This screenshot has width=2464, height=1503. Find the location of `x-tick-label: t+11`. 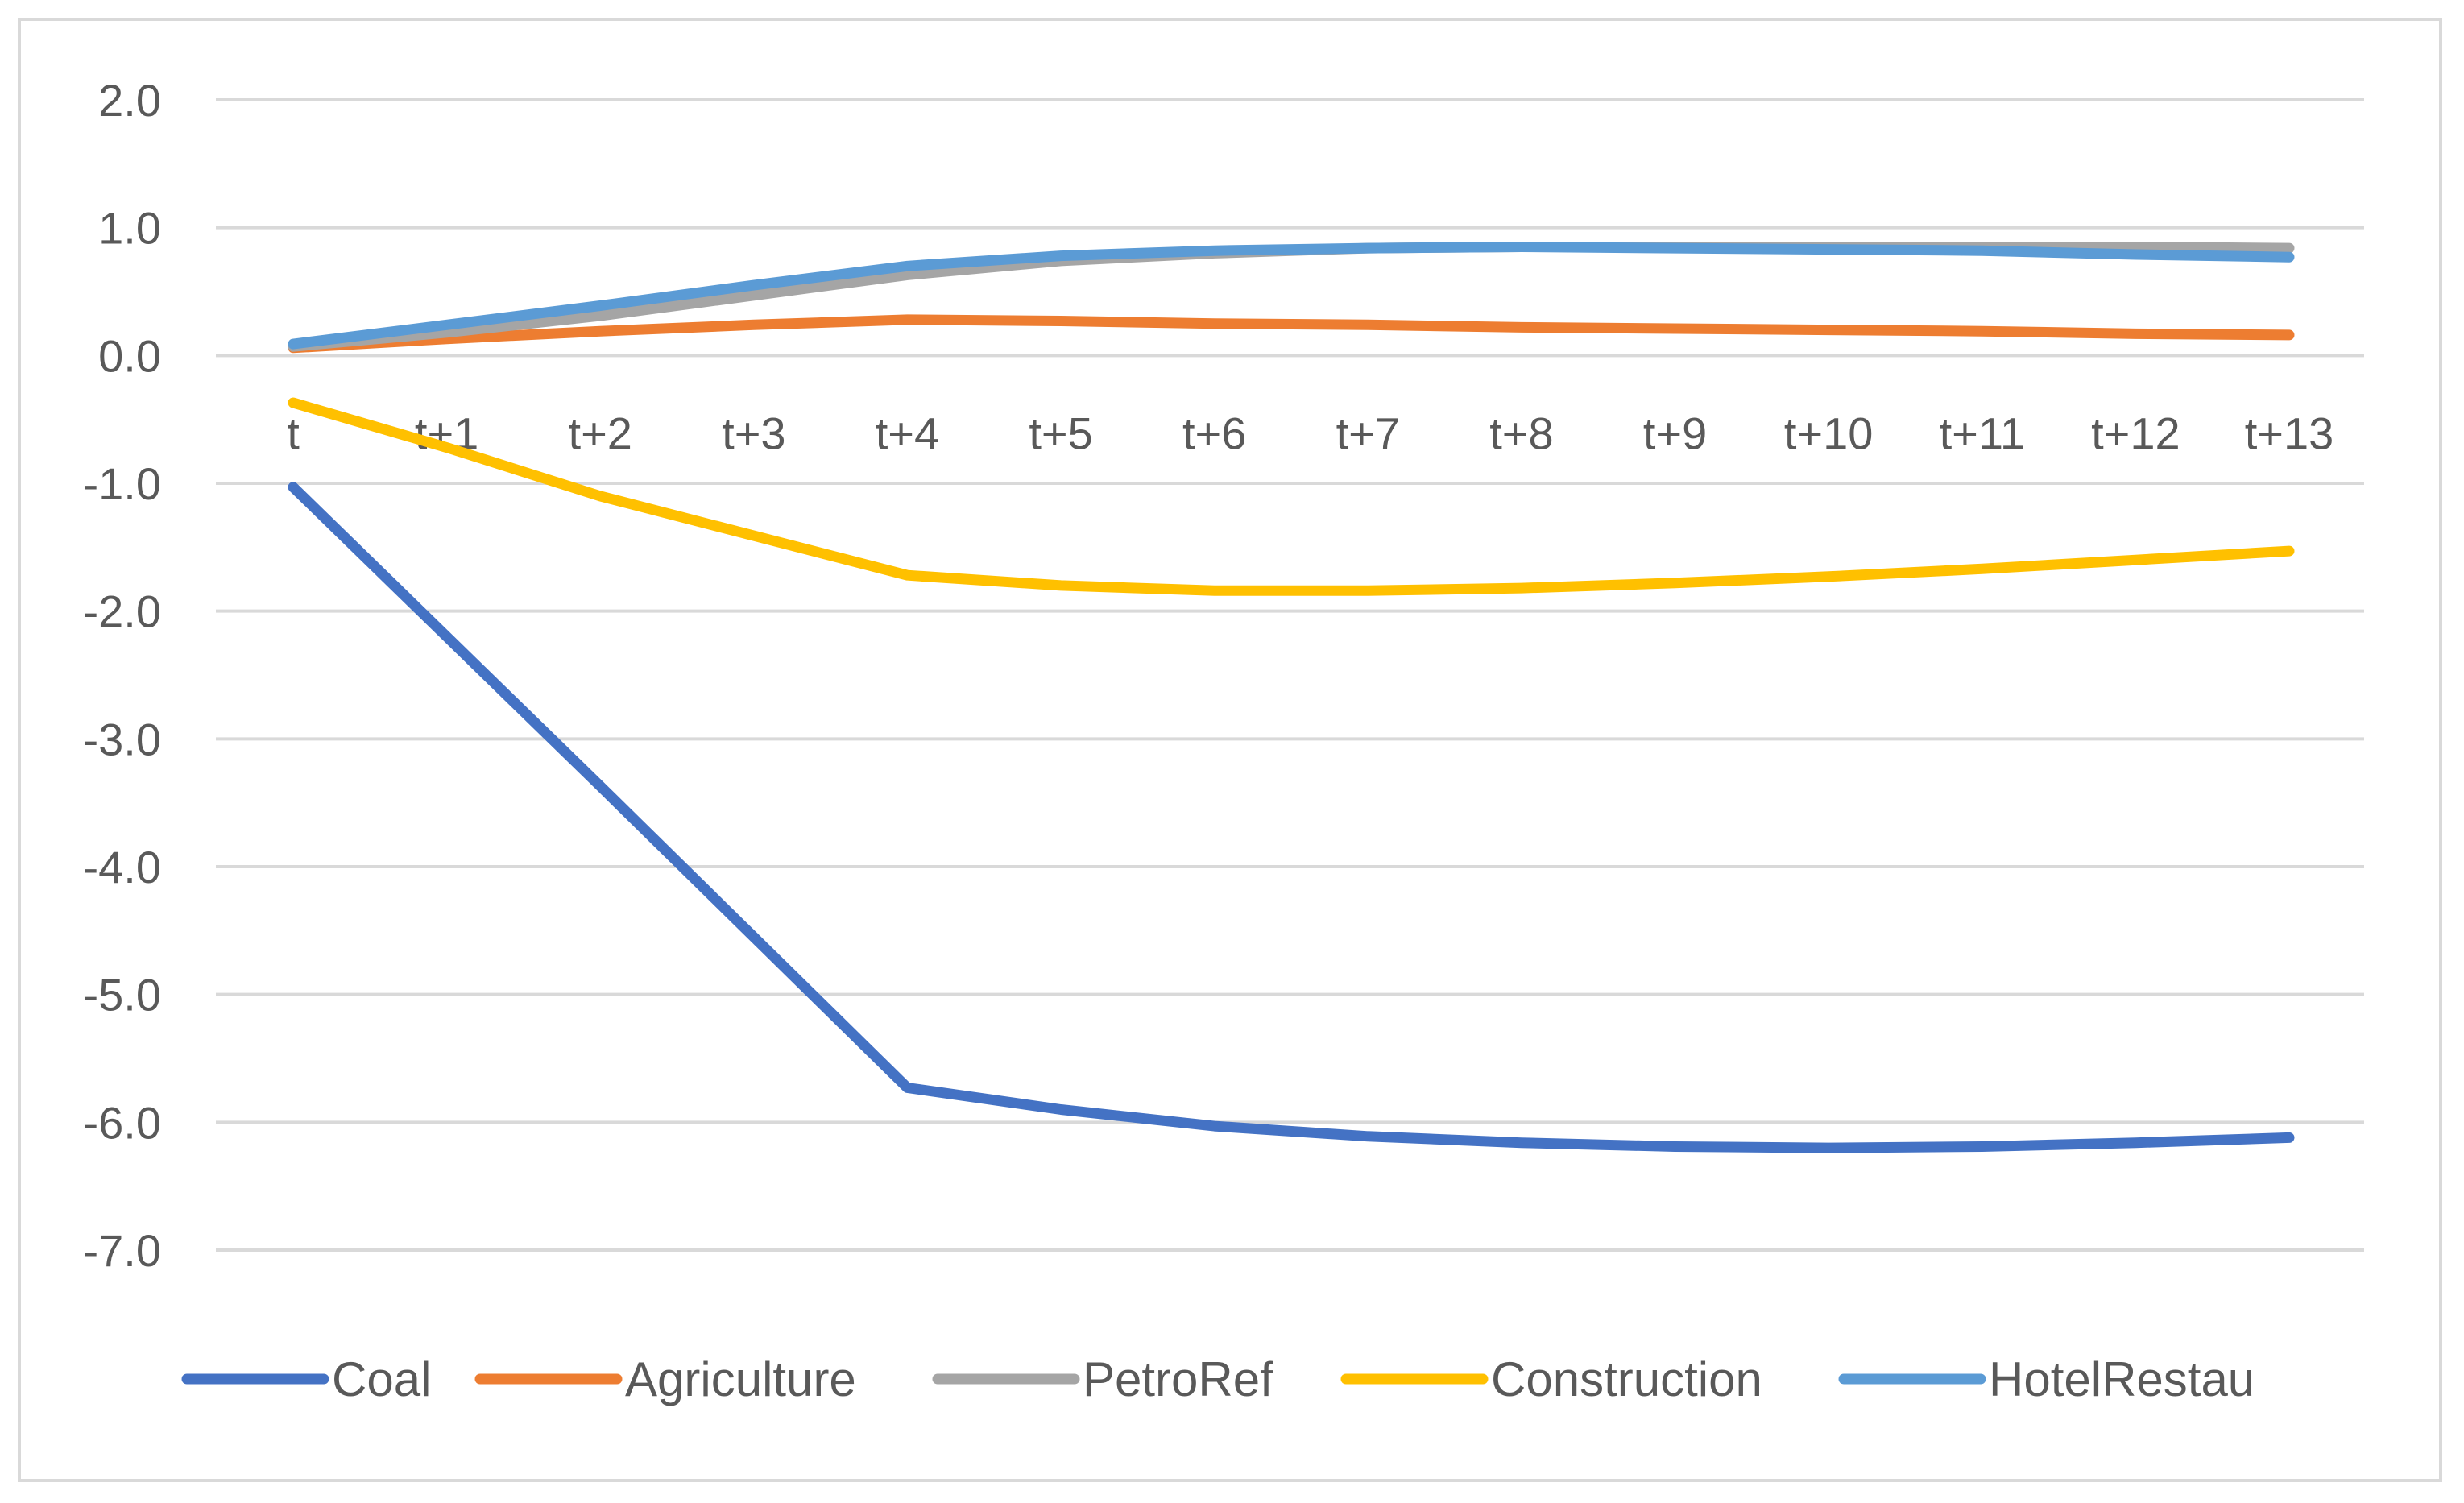

x-tick-label: t+11 is located at coordinates (1982, 433).